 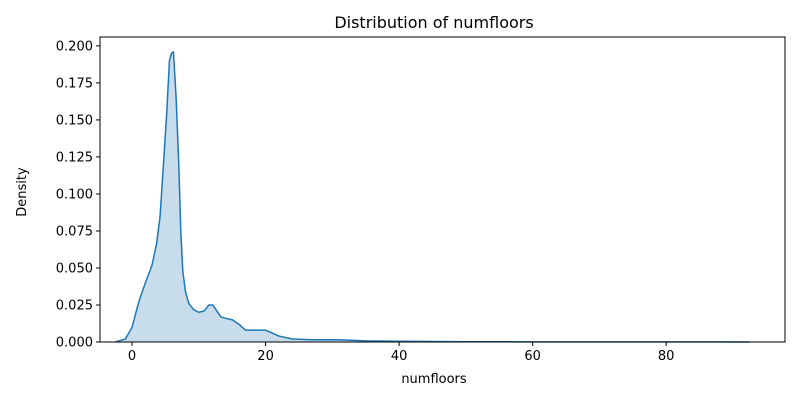 I want to click on y-tick-label: 0.000, so click(x=74, y=343).